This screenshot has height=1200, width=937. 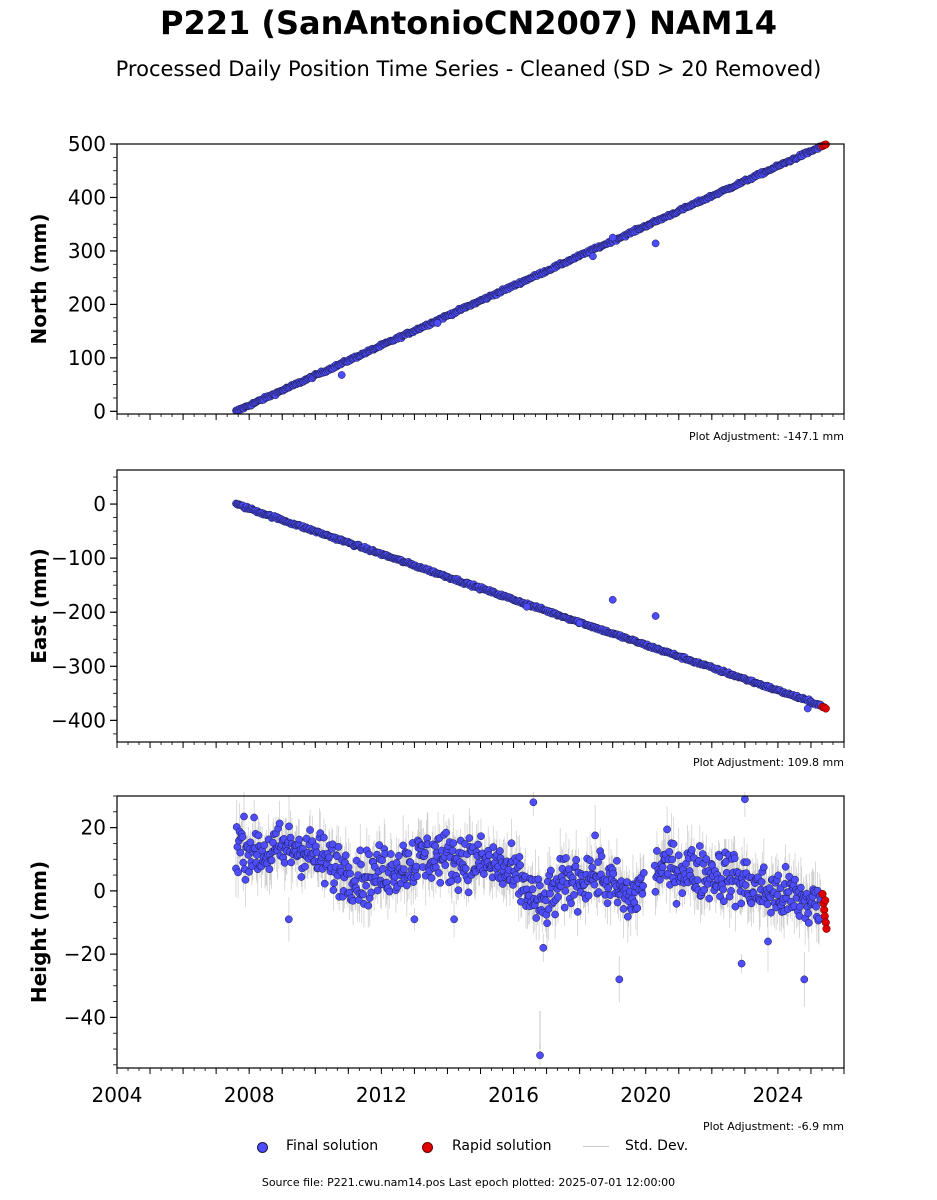 What do you see at coordinates (773, 1126) in the screenshot?
I see `plot-adjustment-note: Plot Adjustment: -6.9 mm` at bounding box center [773, 1126].